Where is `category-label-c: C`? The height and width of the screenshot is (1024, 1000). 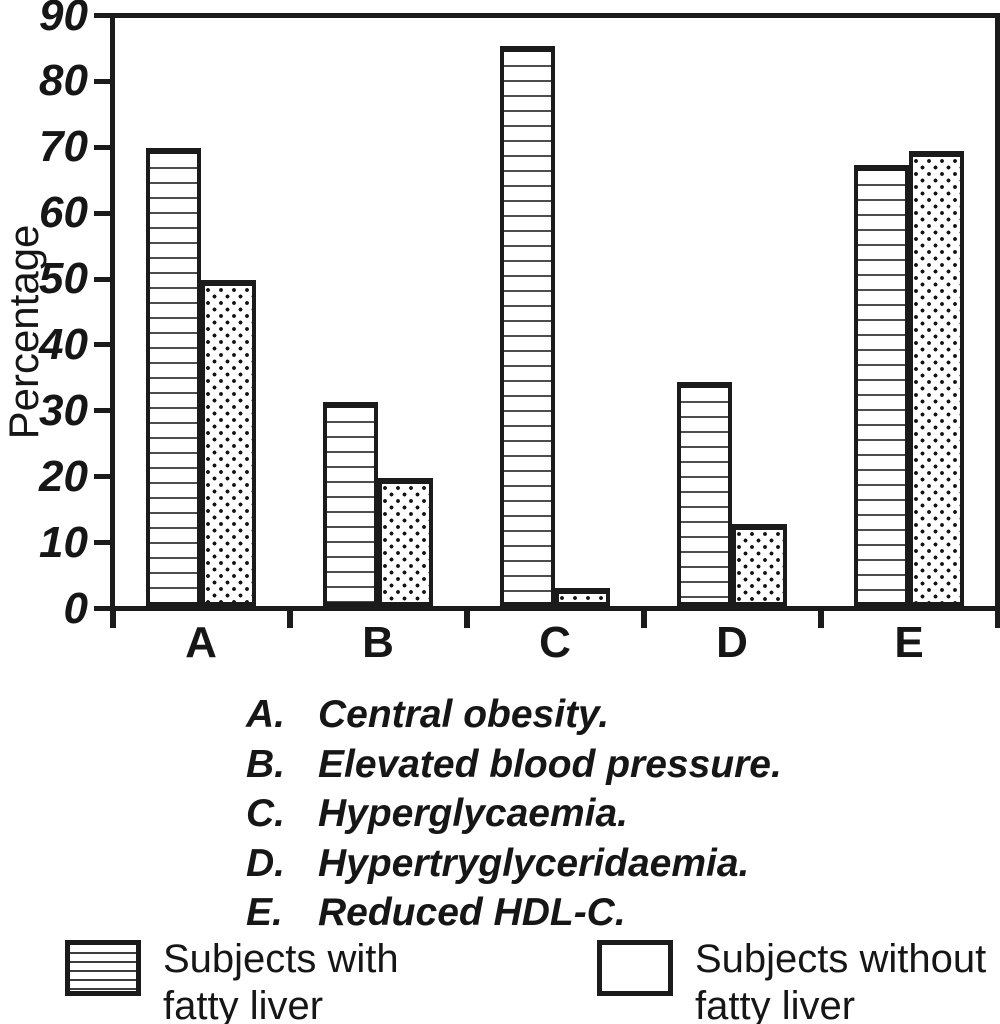
category-label-c: C is located at coordinates (555, 642).